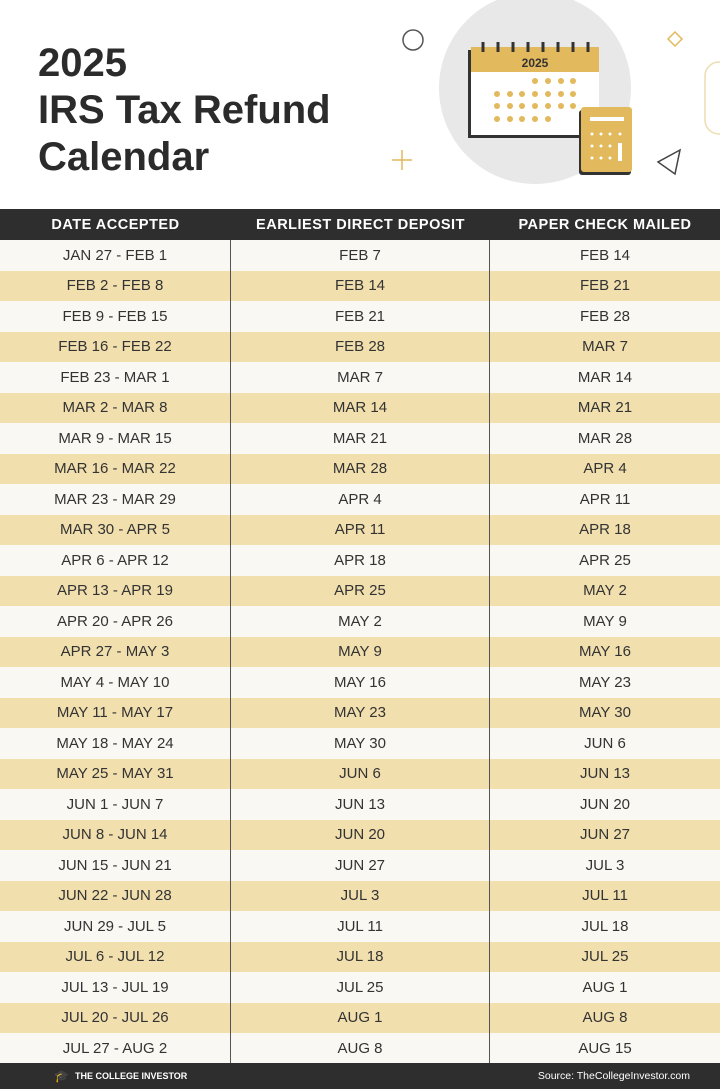 This screenshot has height=1089, width=720. What do you see at coordinates (115, 865) in the screenshot?
I see `date-accepted-cell: JUN 15 - JUN 21` at bounding box center [115, 865].